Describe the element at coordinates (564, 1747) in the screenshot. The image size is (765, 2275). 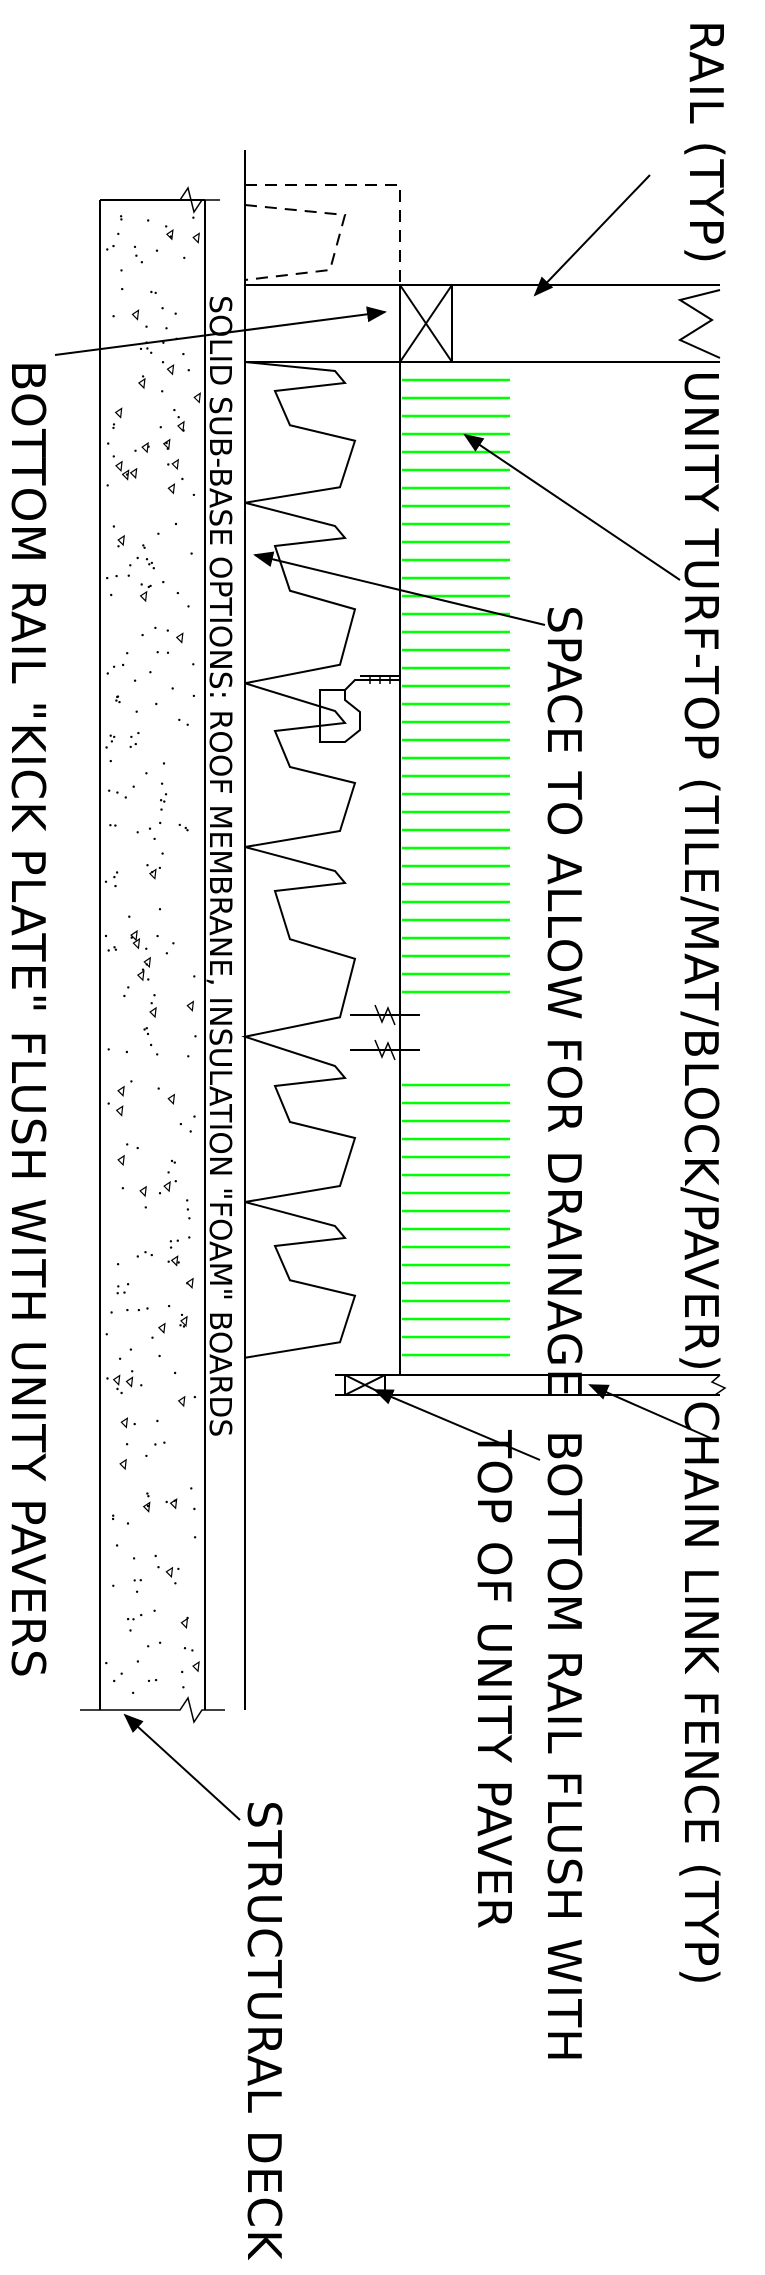
I see `bottom-rail-flush-label-line-1: BOTTOM RAIL FLUSH WITH` at that location.